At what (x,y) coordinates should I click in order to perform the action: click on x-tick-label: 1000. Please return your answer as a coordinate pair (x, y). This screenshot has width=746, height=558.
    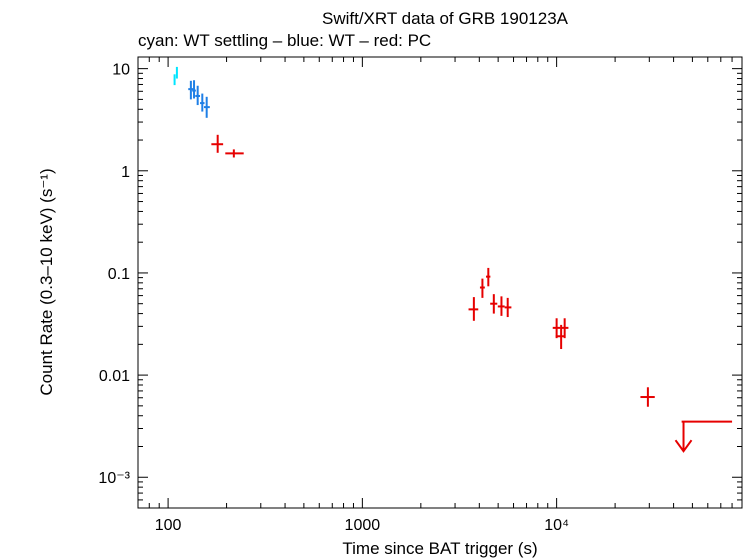
    Looking at the image, I should click on (363, 525).